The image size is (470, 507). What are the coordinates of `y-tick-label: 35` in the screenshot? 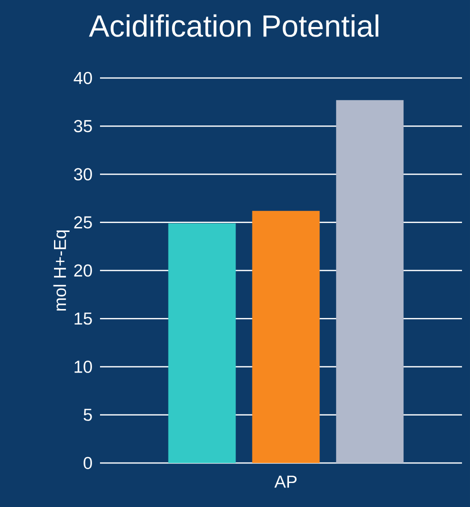 It's located at (83, 126).